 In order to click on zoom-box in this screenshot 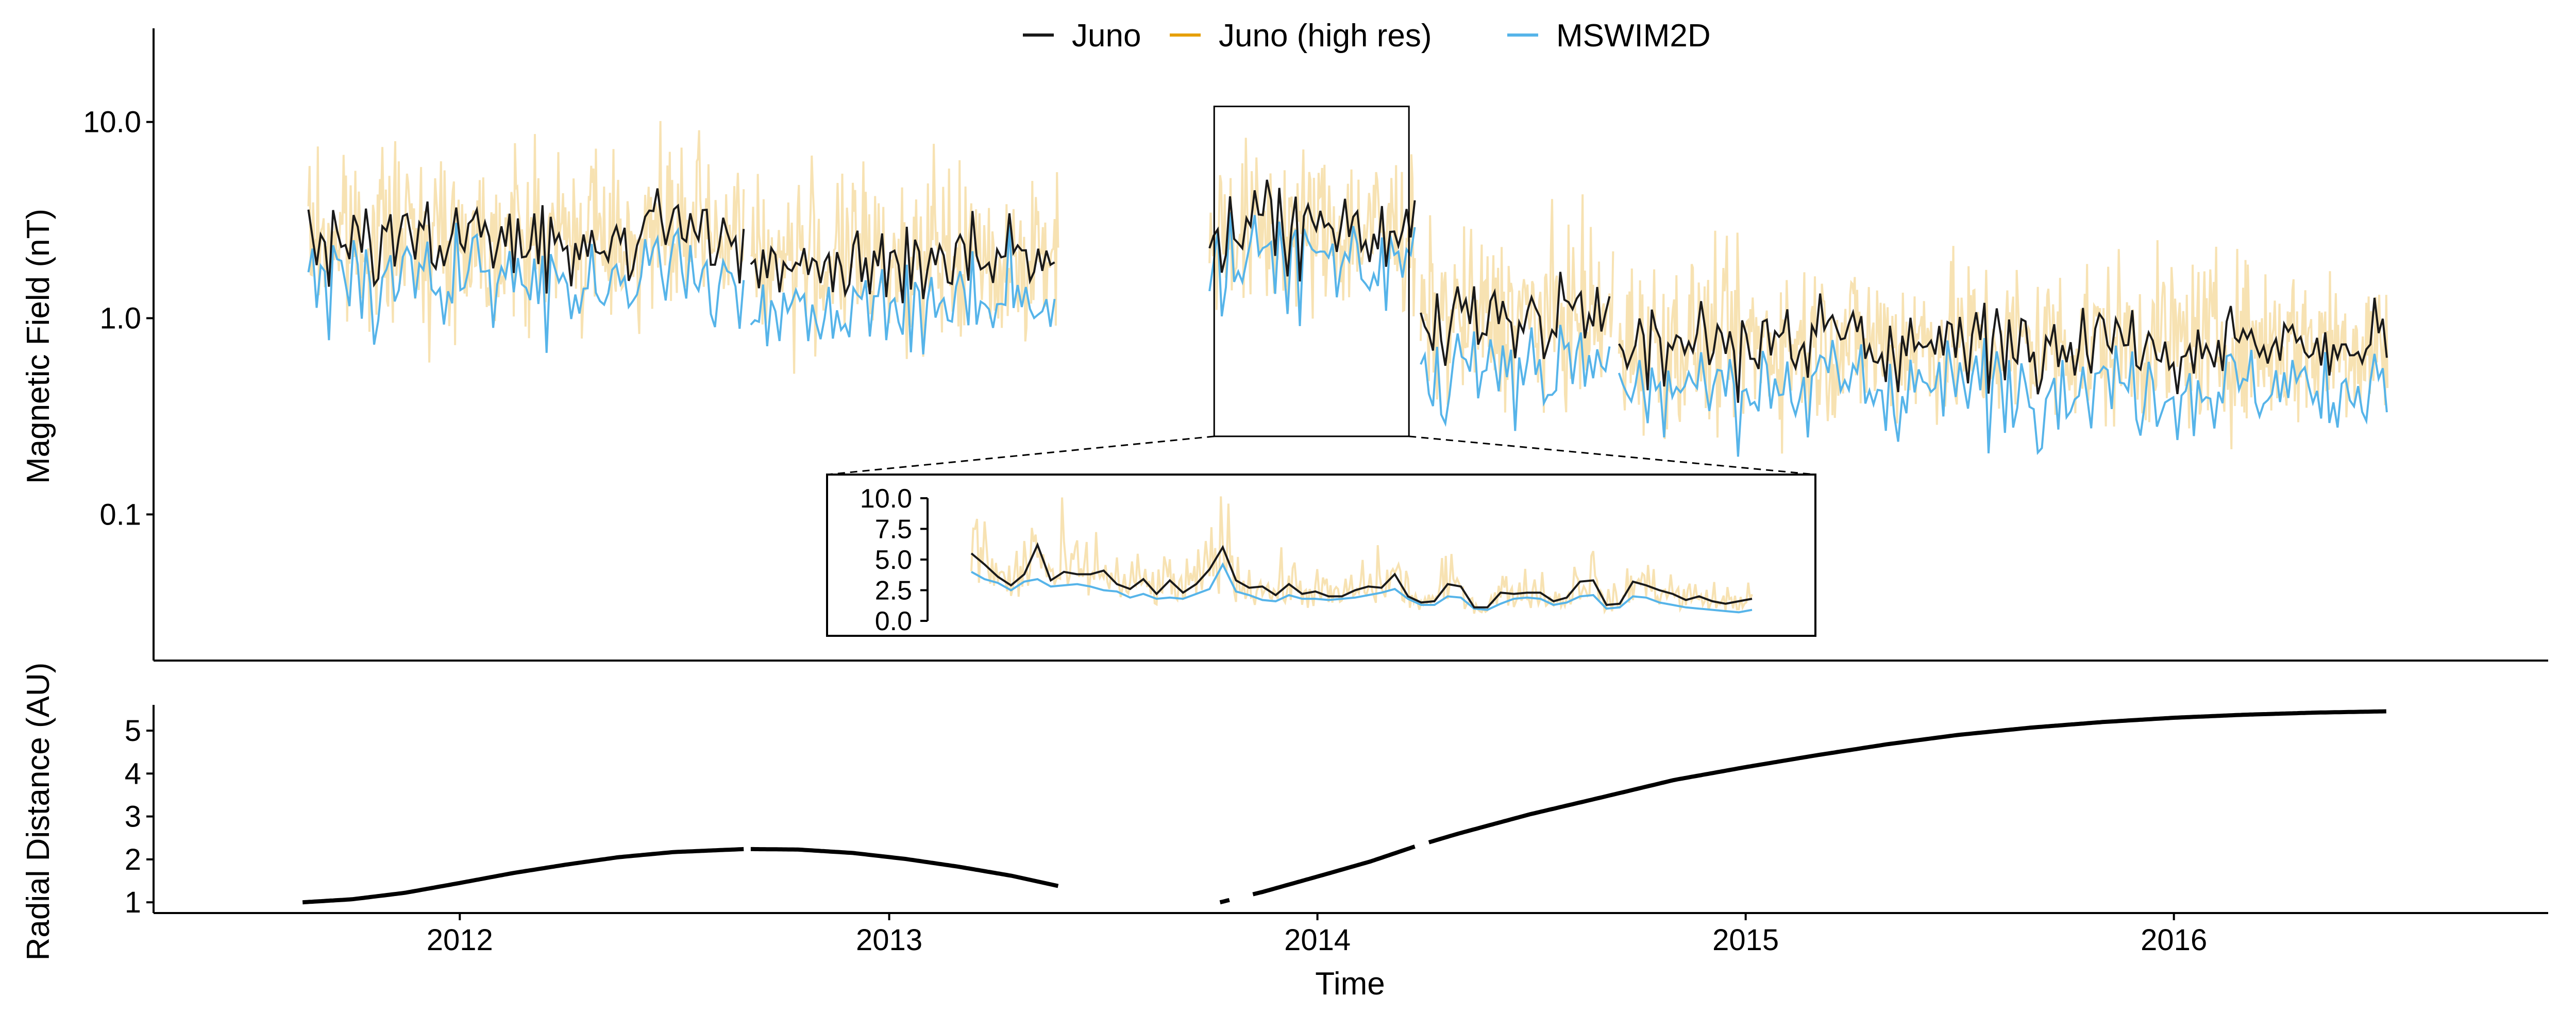, I will do `click(1311, 271)`.